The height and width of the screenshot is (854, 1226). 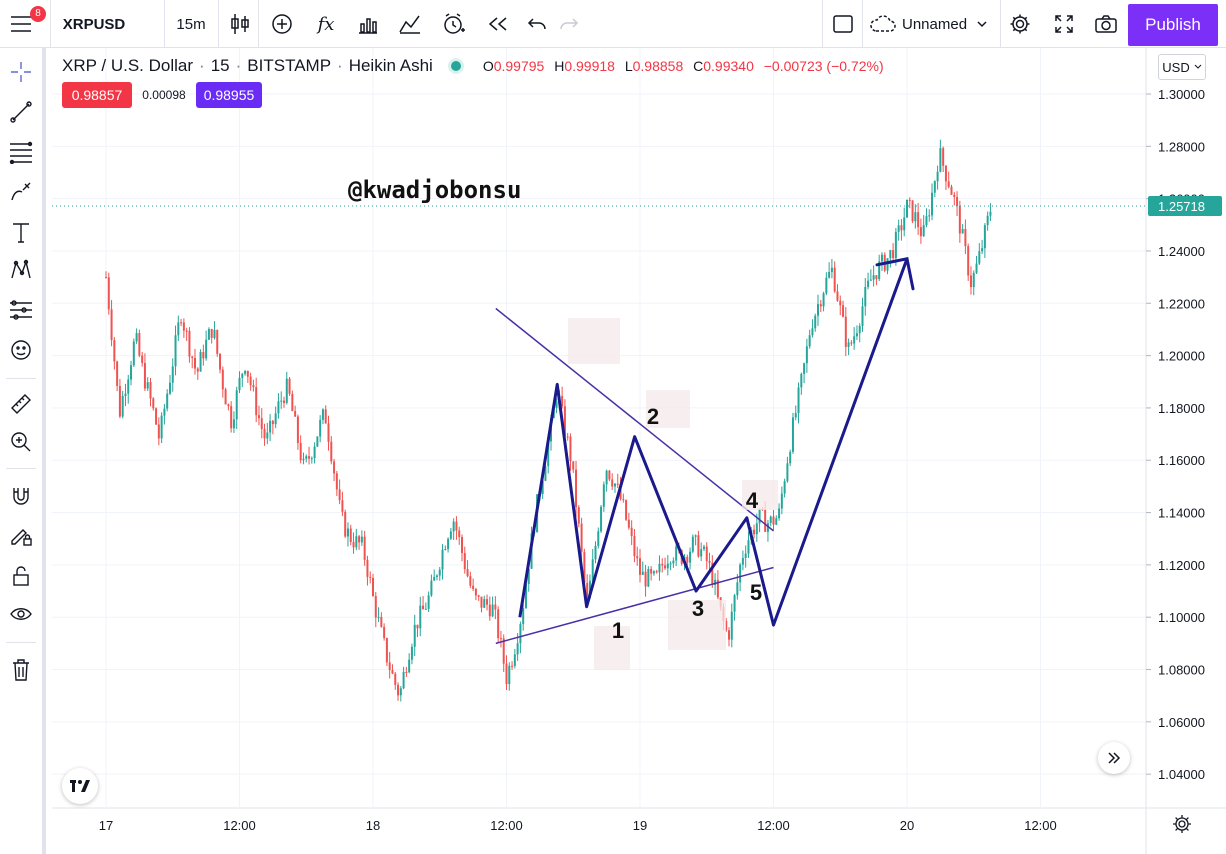 What do you see at coordinates (21, 310) in the screenshot?
I see `prediction-tool-icon` at bounding box center [21, 310].